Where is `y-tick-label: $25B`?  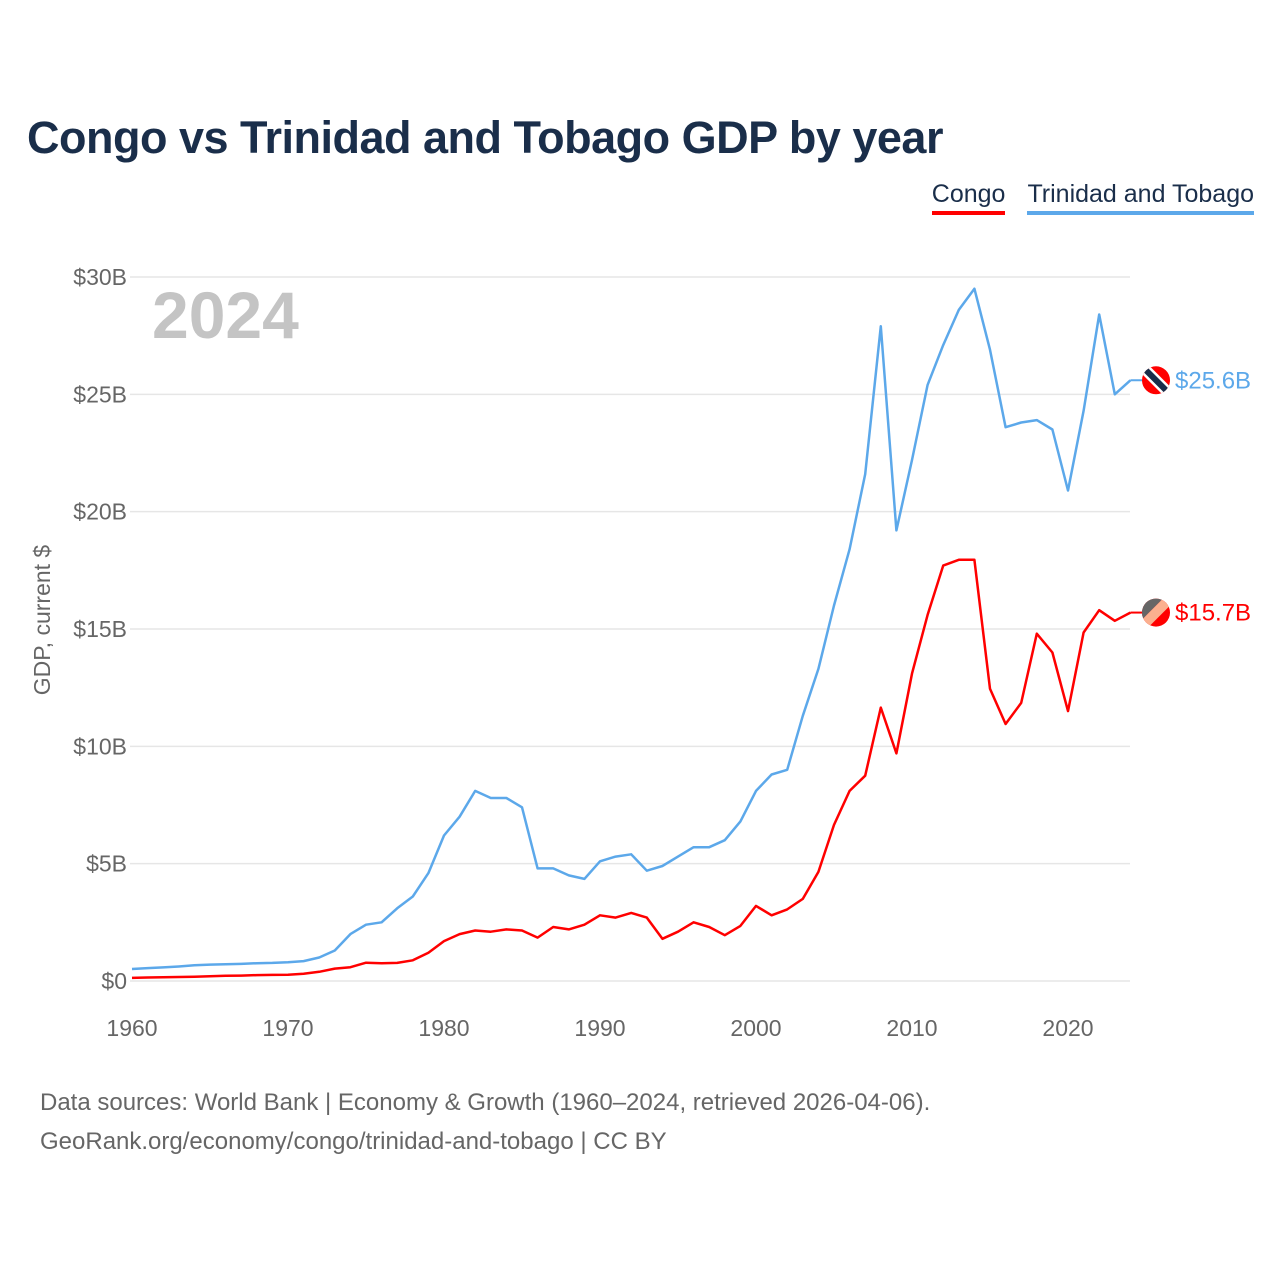
y-tick-label: $25B is located at coordinates (100, 394).